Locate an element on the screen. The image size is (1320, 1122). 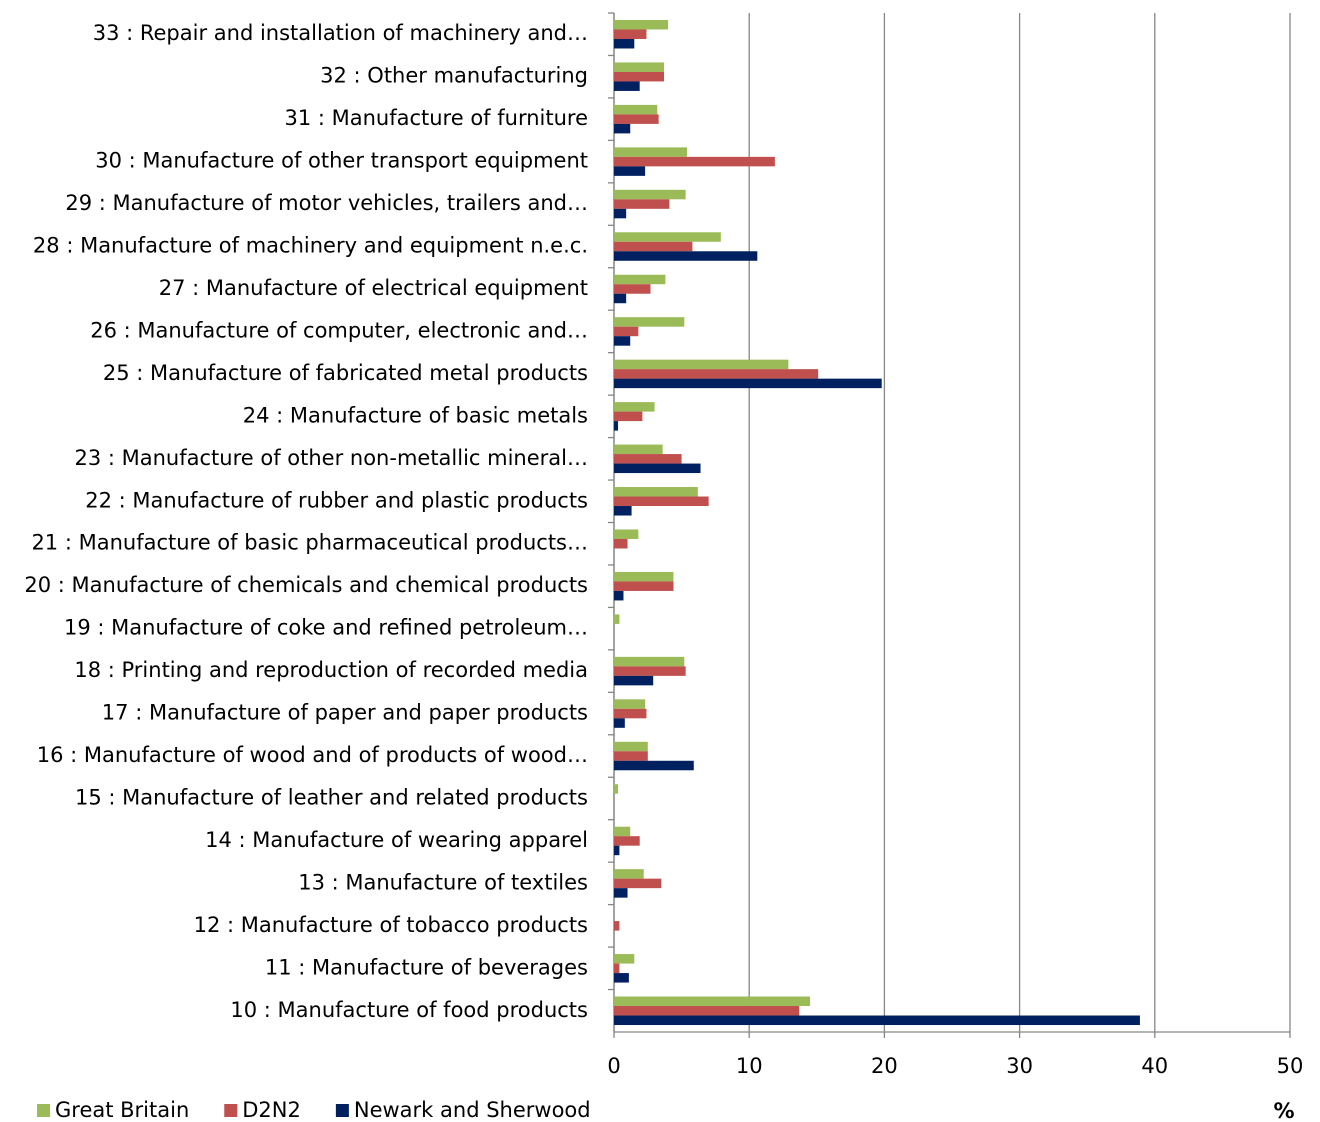
x-tick-label: 20 is located at coordinates (884, 1066).